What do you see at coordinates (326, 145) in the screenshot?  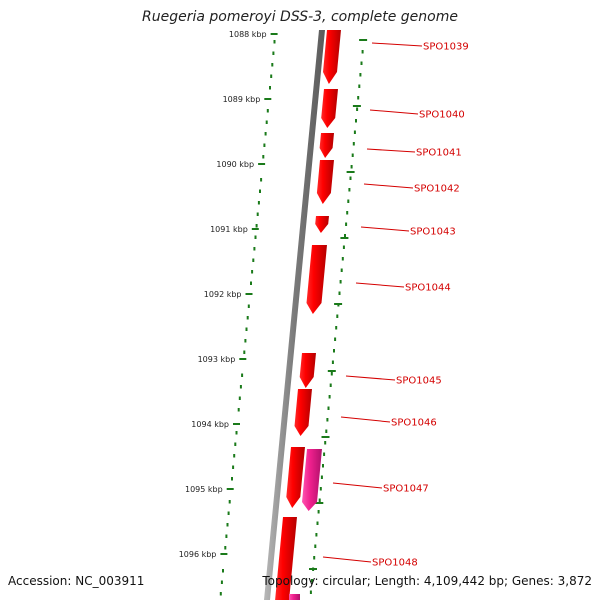 I see `gene-arrow-spo1041` at bounding box center [326, 145].